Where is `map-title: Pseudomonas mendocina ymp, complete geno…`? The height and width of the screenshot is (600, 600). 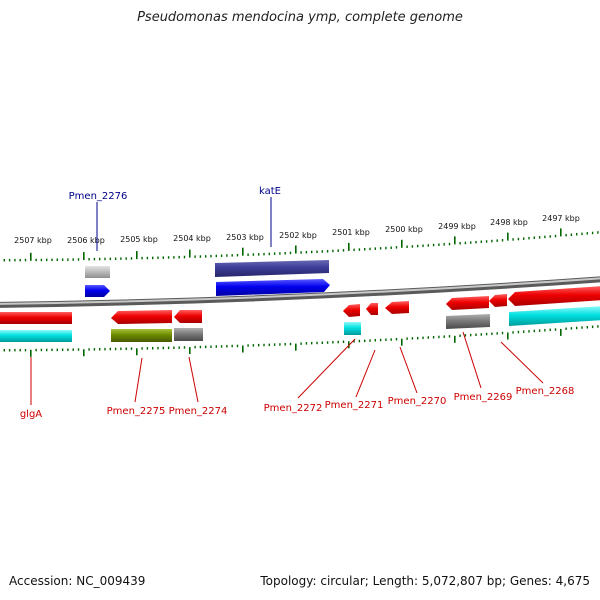
map-title: Pseudomonas mendocina ymp, complete geno… is located at coordinates (300, 17).